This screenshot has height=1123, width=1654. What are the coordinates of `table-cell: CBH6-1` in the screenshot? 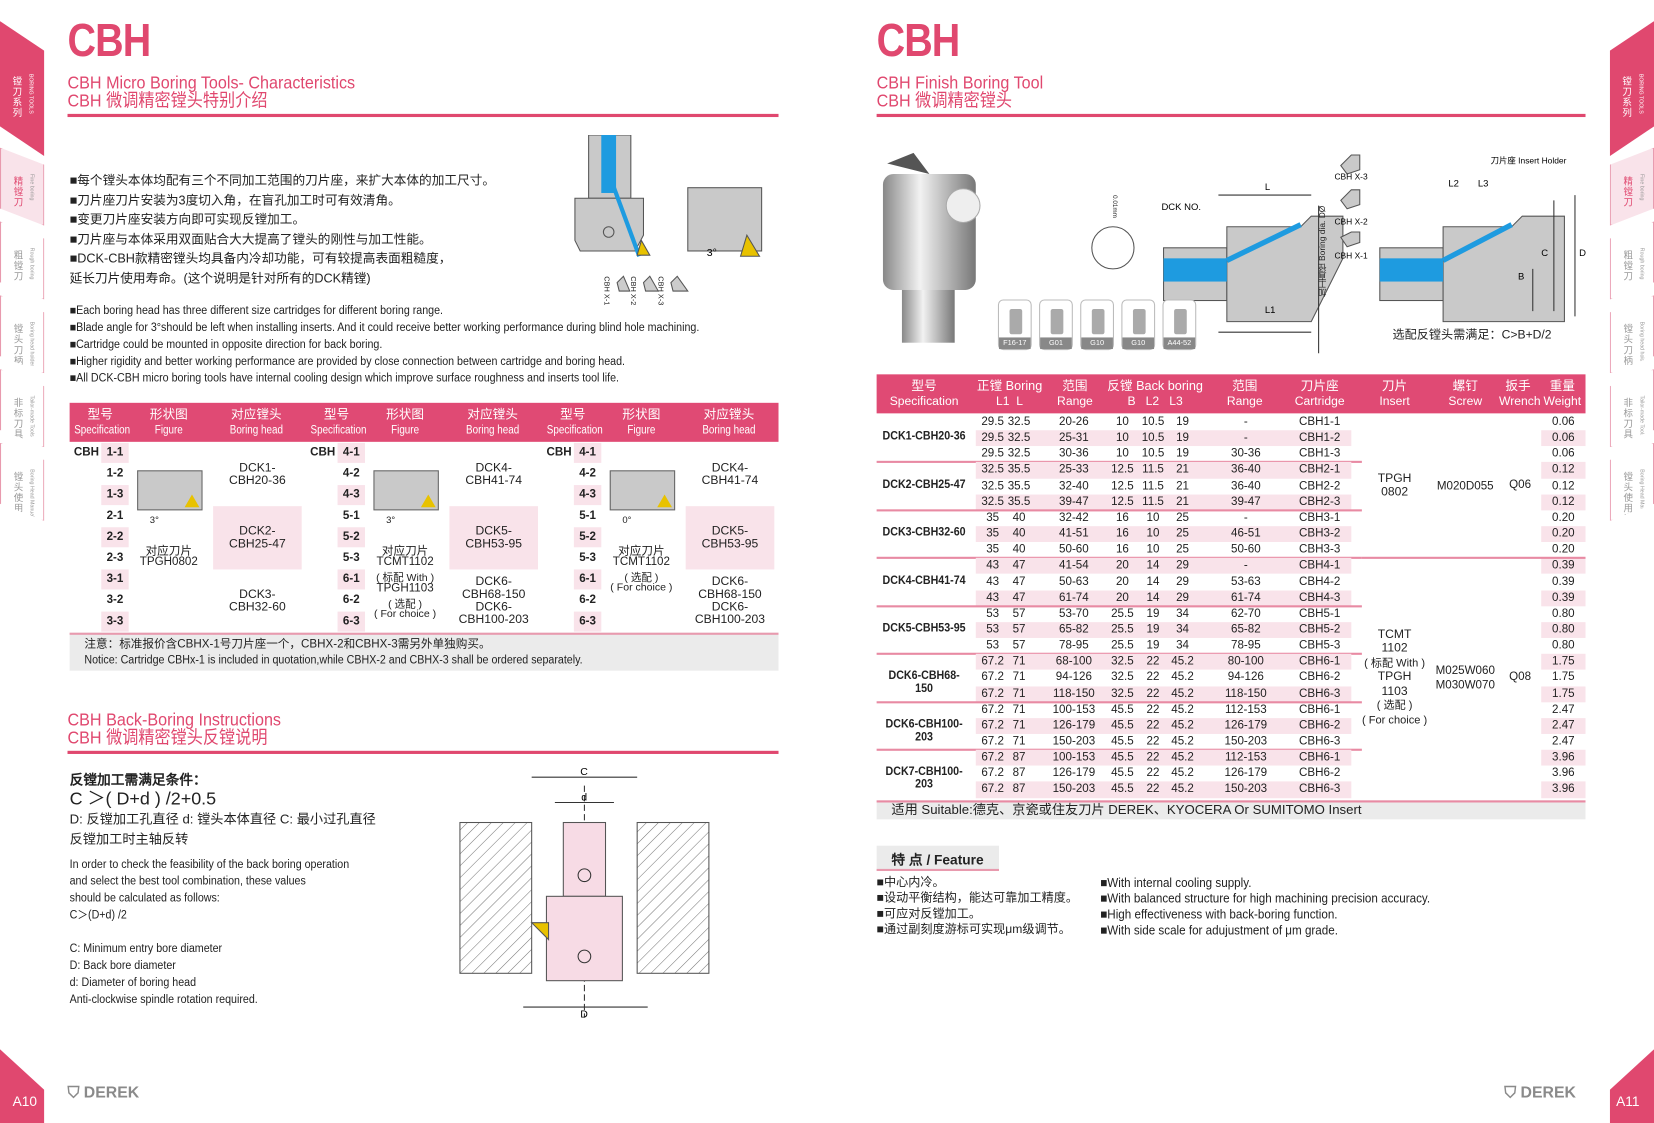 It's located at (1320, 709).